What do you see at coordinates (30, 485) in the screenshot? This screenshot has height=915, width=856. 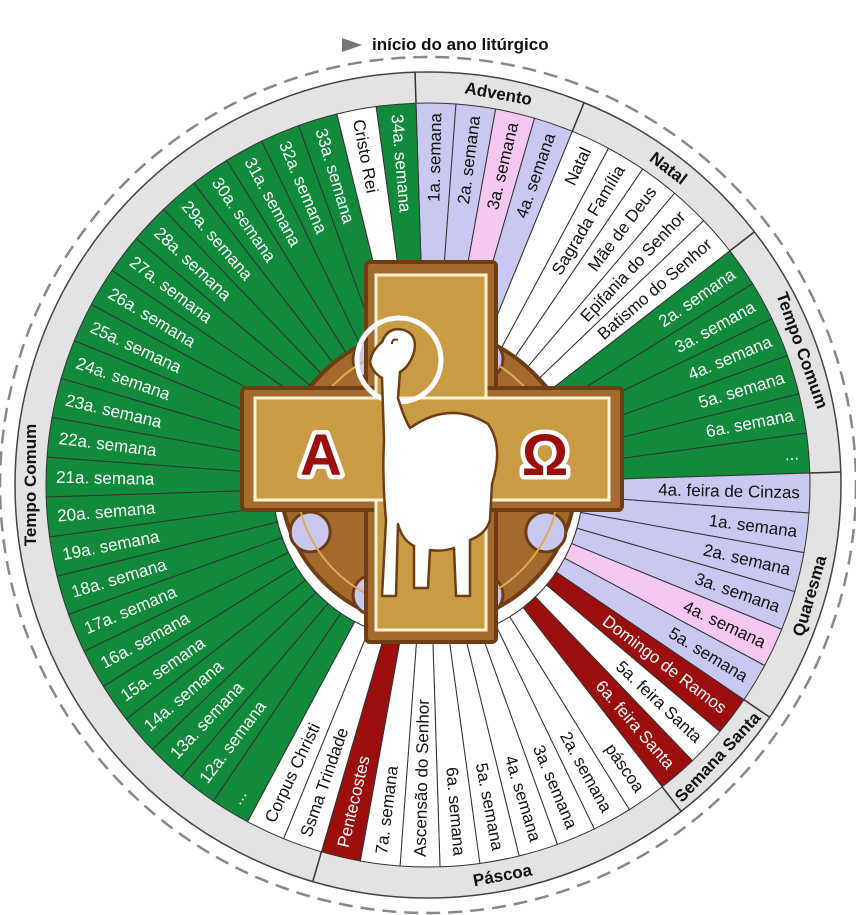 I see `season-label-tempo-comum-2: Tempo Comum` at bounding box center [30, 485].